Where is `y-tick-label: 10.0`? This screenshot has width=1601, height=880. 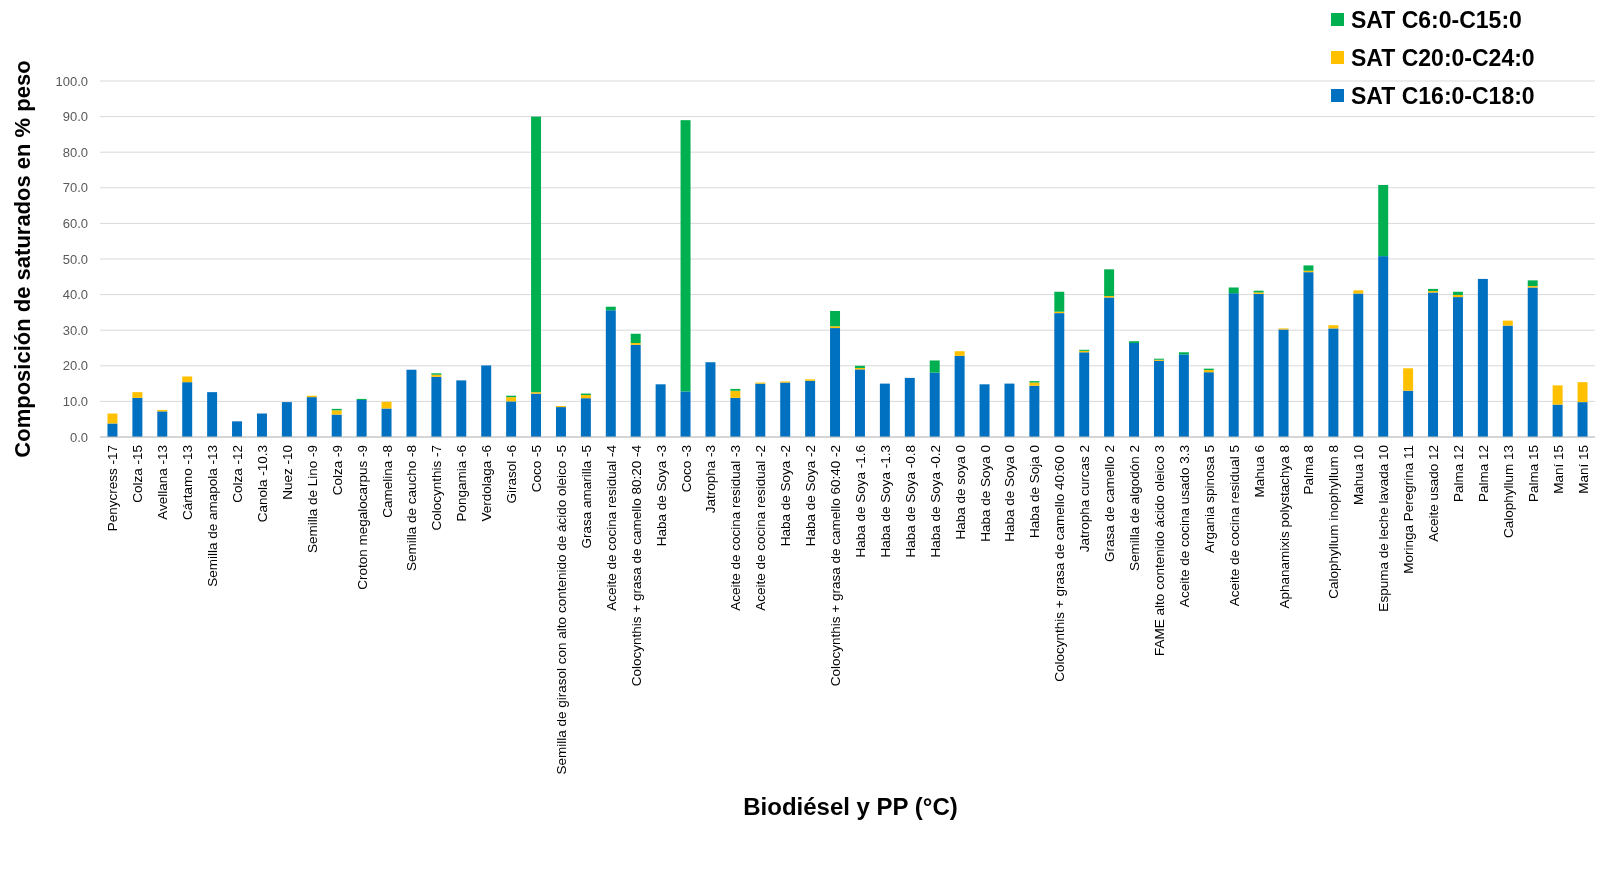
y-tick-label: 10.0 is located at coordinates (75, 401).